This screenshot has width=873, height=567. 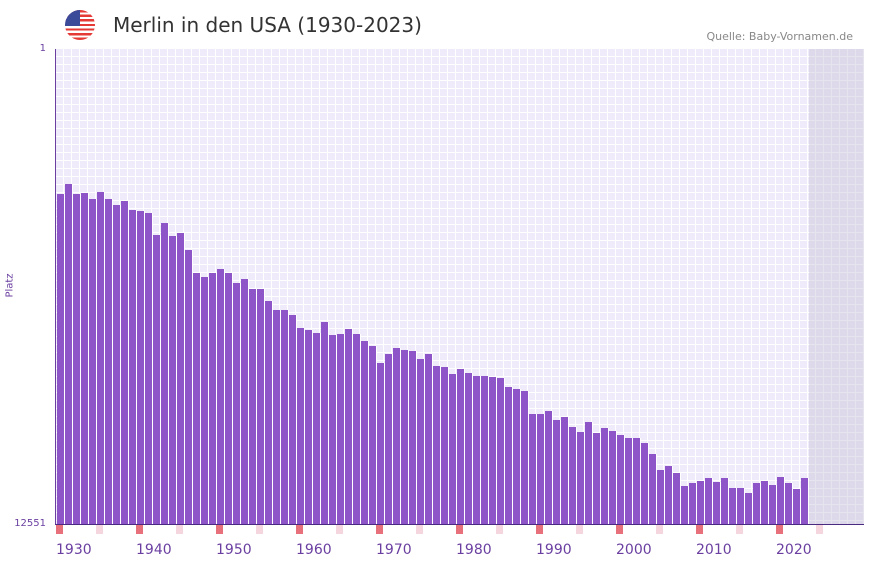 What do you see at coordinates (773, 504) in the screenshot?
I see `bar-2019` at bounding box center [773, 504].